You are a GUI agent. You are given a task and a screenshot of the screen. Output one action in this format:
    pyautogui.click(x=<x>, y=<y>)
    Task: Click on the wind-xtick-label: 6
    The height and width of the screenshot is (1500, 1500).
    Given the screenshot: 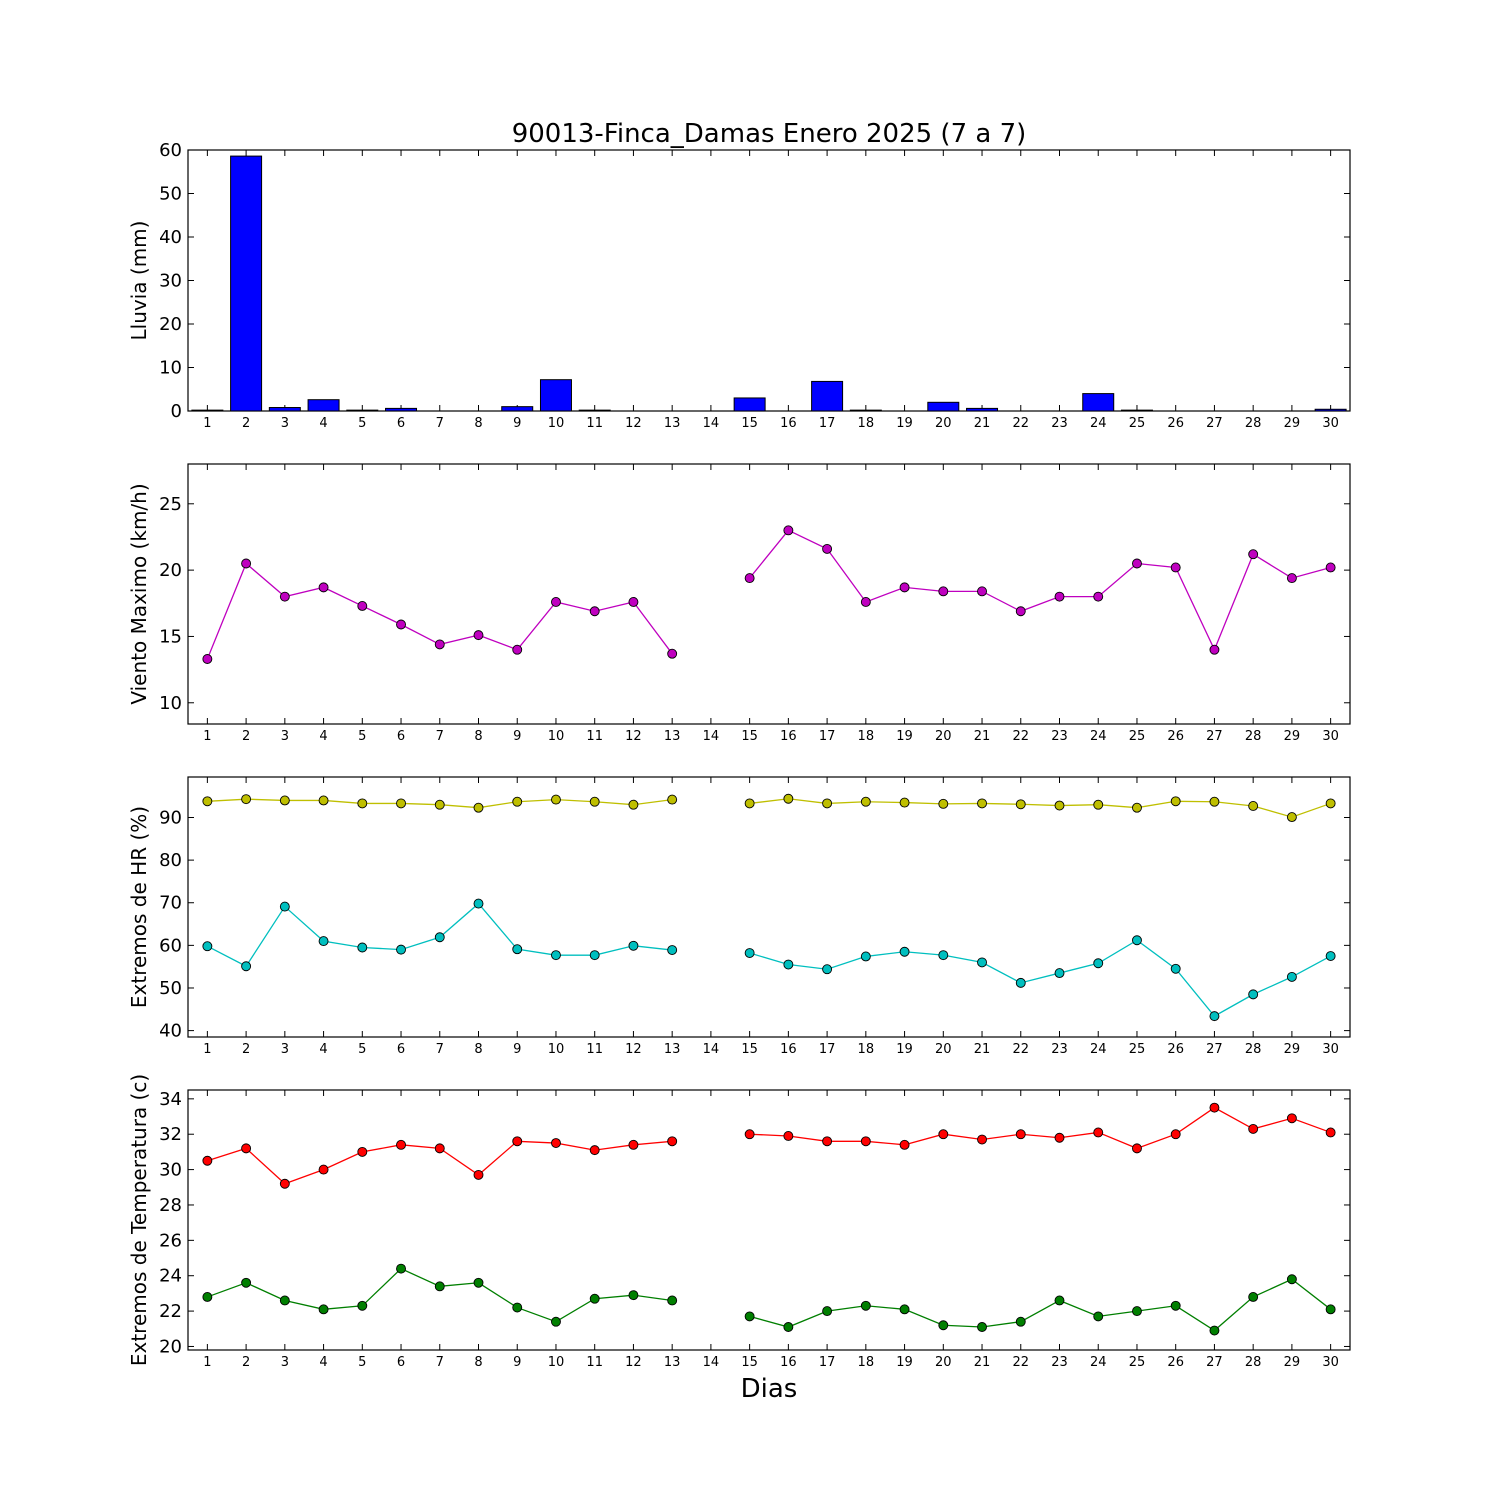 What is the action you would take?
    pyautogui.click(x=401, y=736)
    